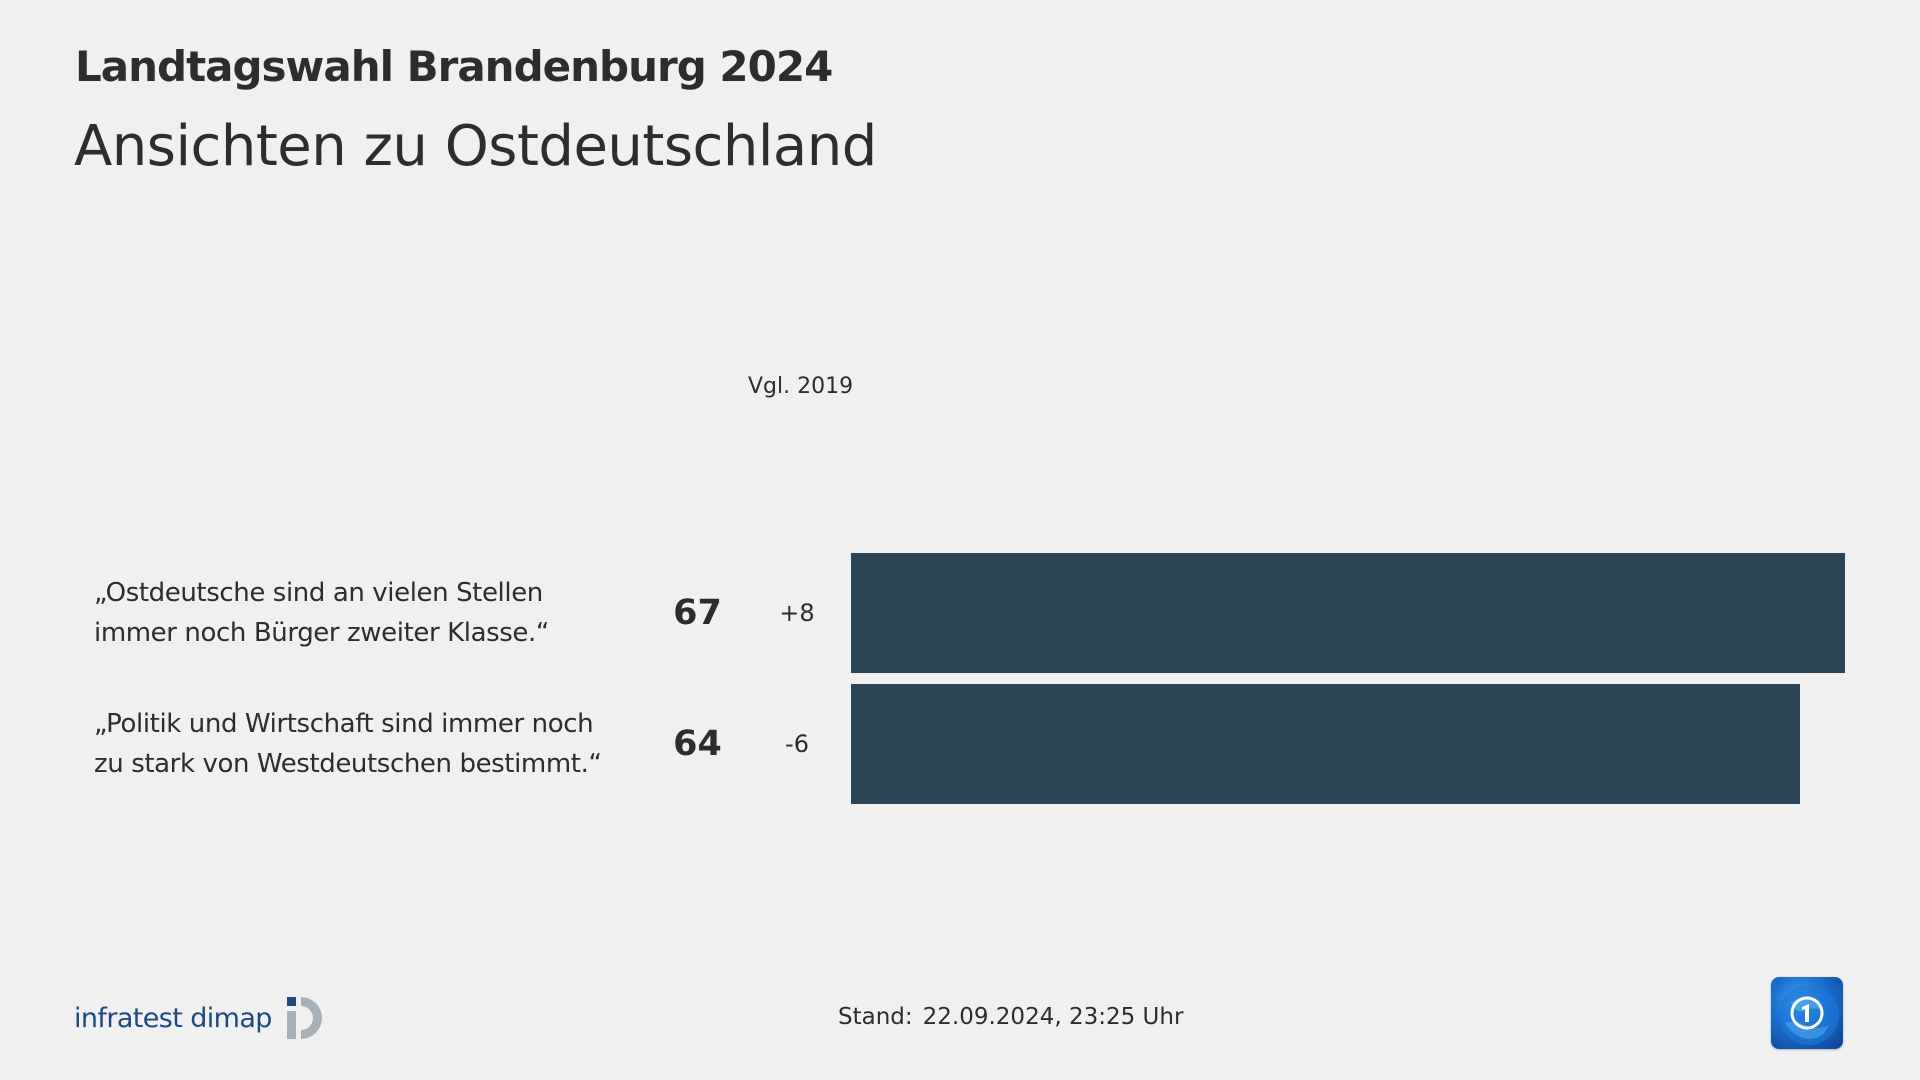  What do you see at coordinates (875, 1017) in the screenshot?
I see `timestamp-label: Stand:` at bounding box center [875, 1017].